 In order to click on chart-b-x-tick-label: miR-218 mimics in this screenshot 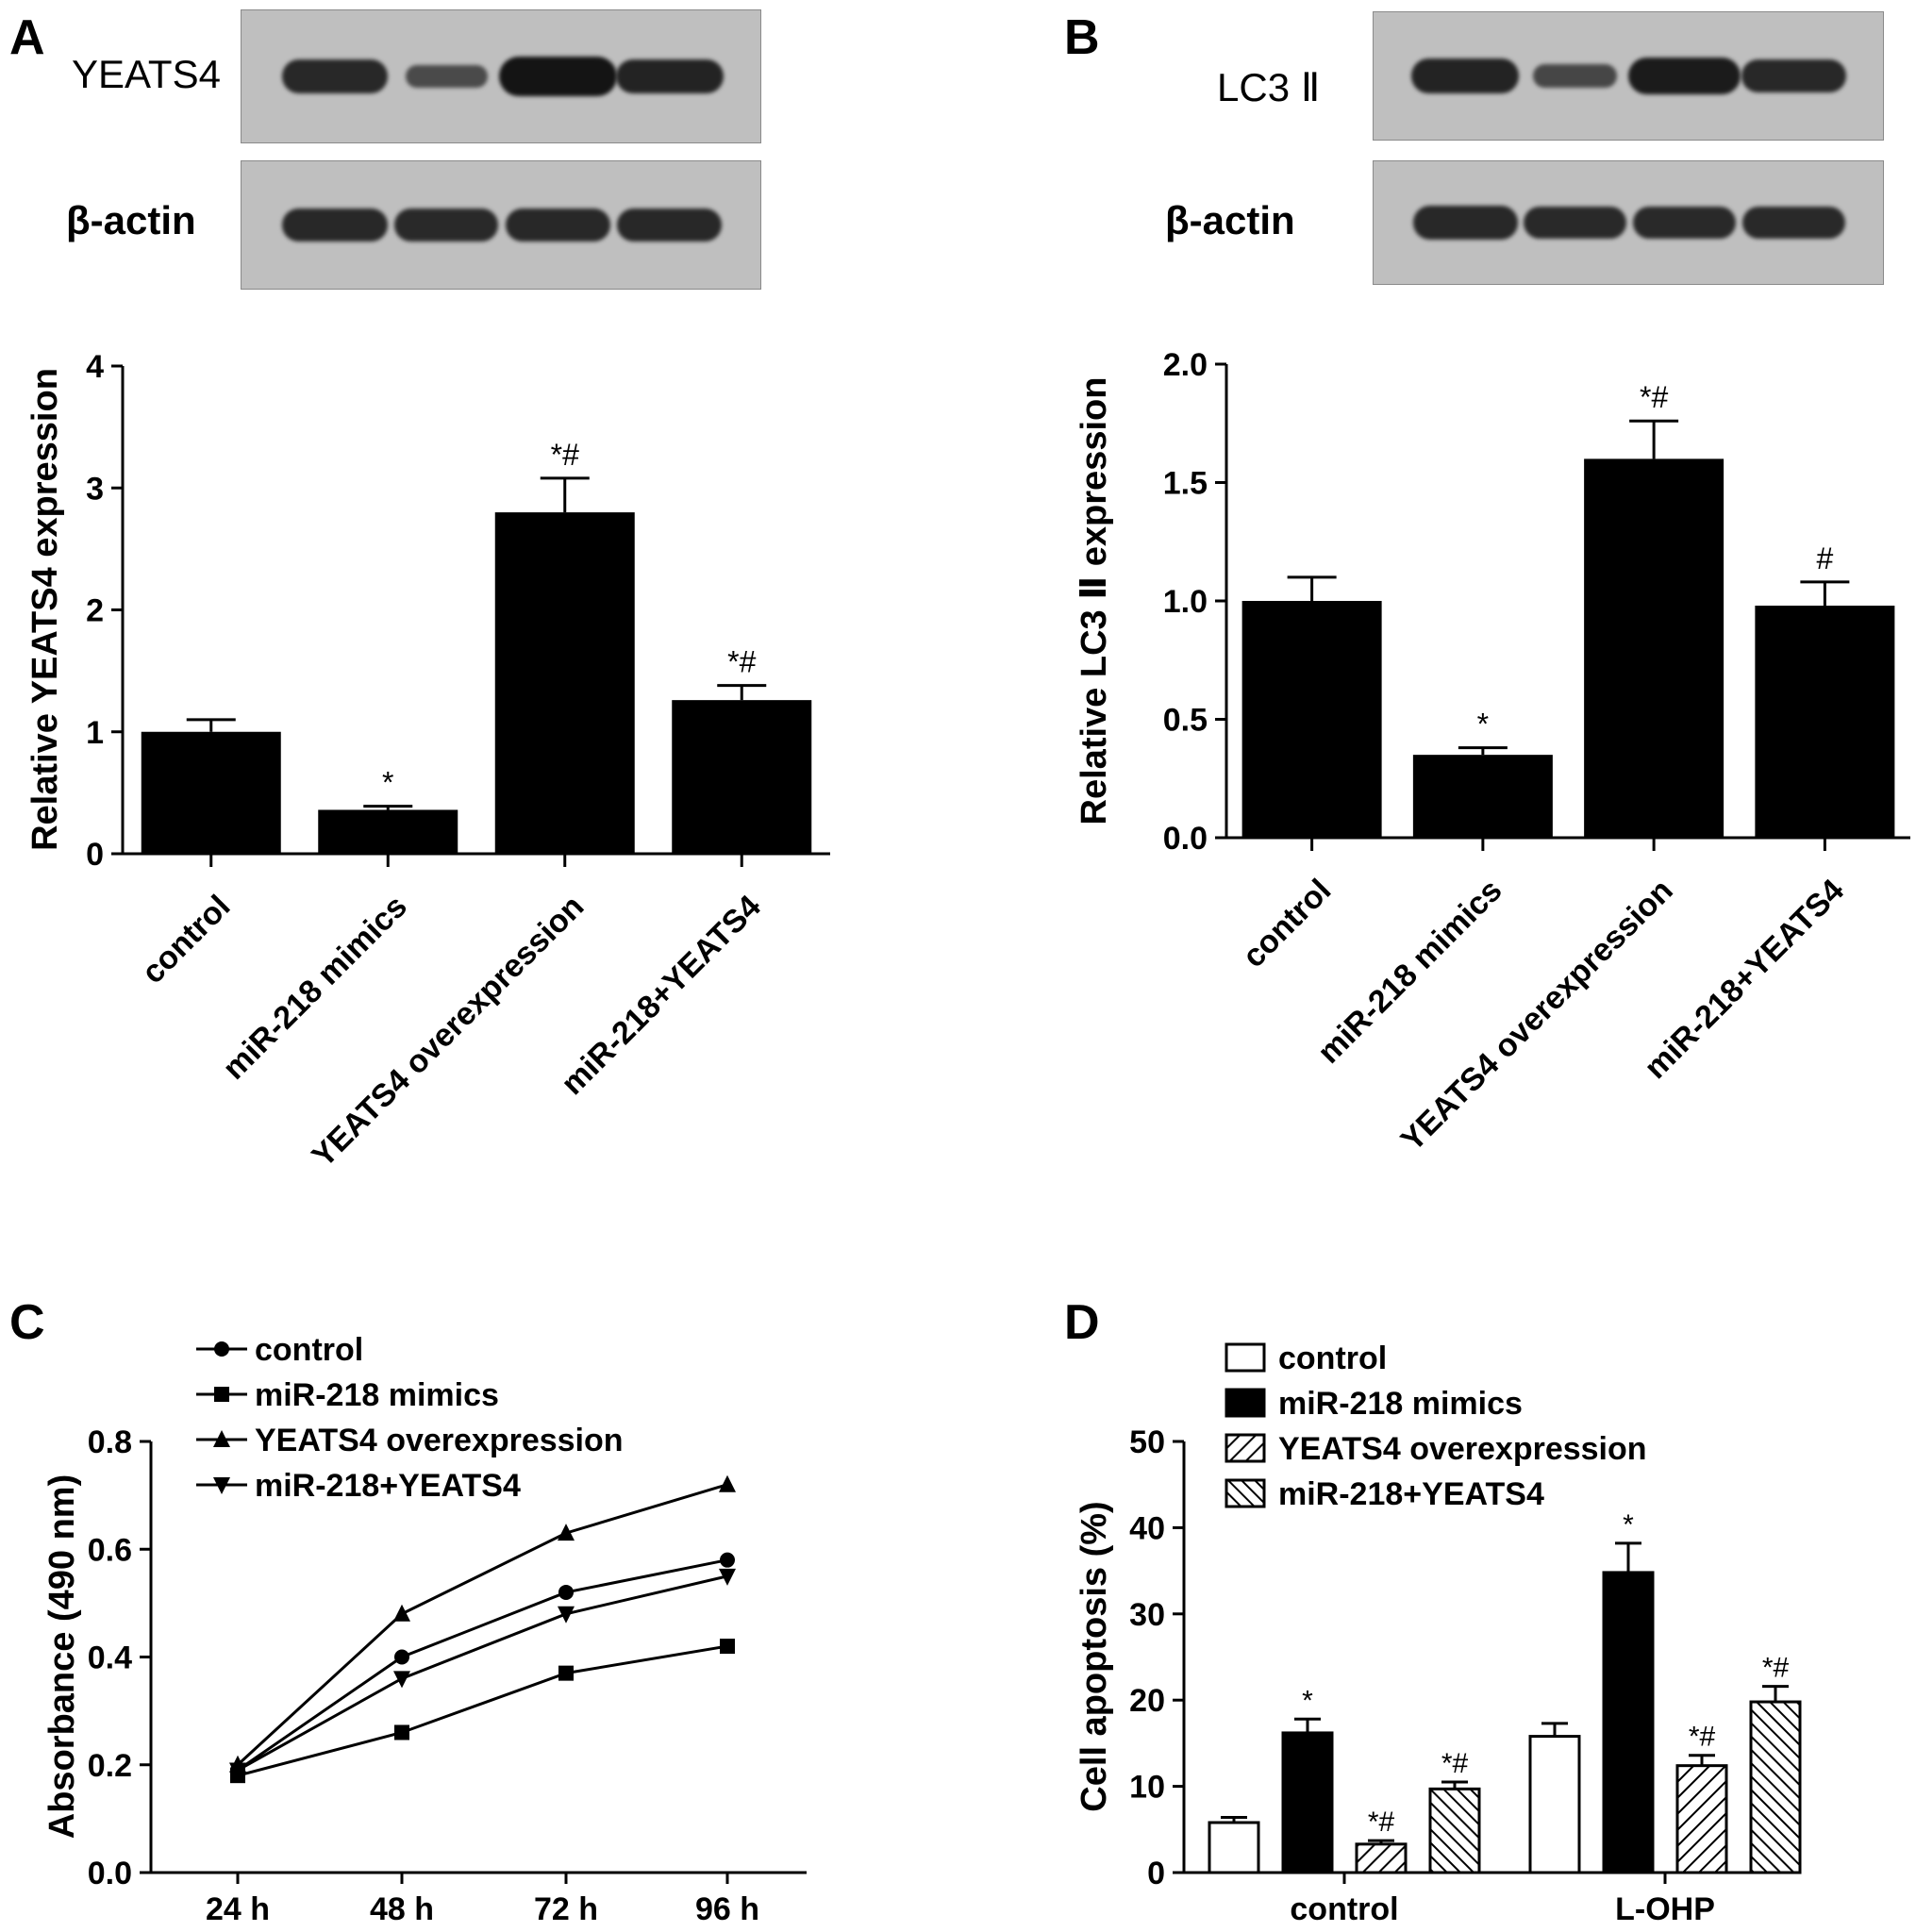, I will do `click(1410, 972)`.